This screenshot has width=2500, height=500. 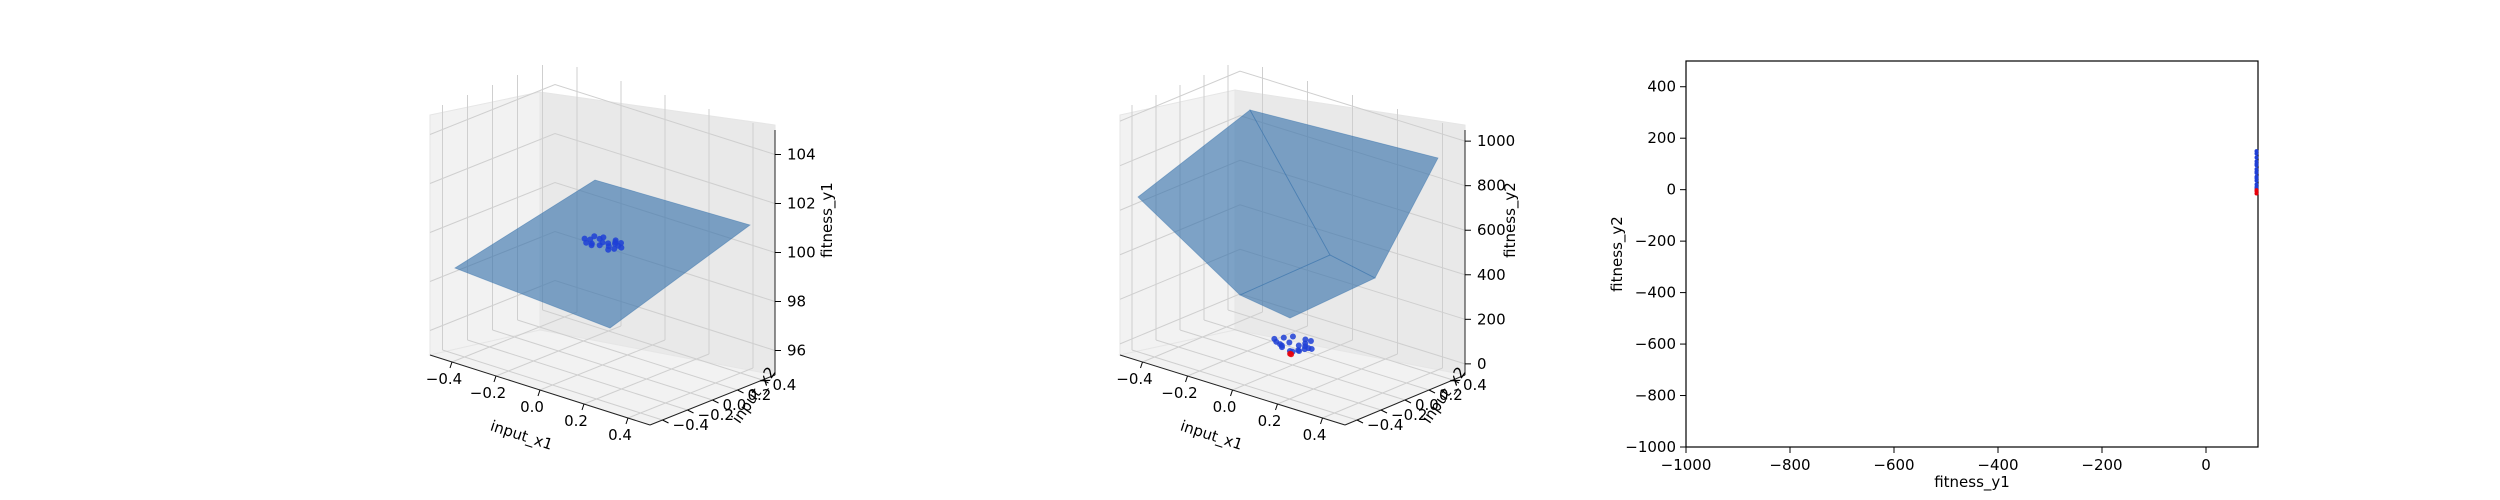 I want to click on x-tick-label: −800, so click(x=1789, y=465).